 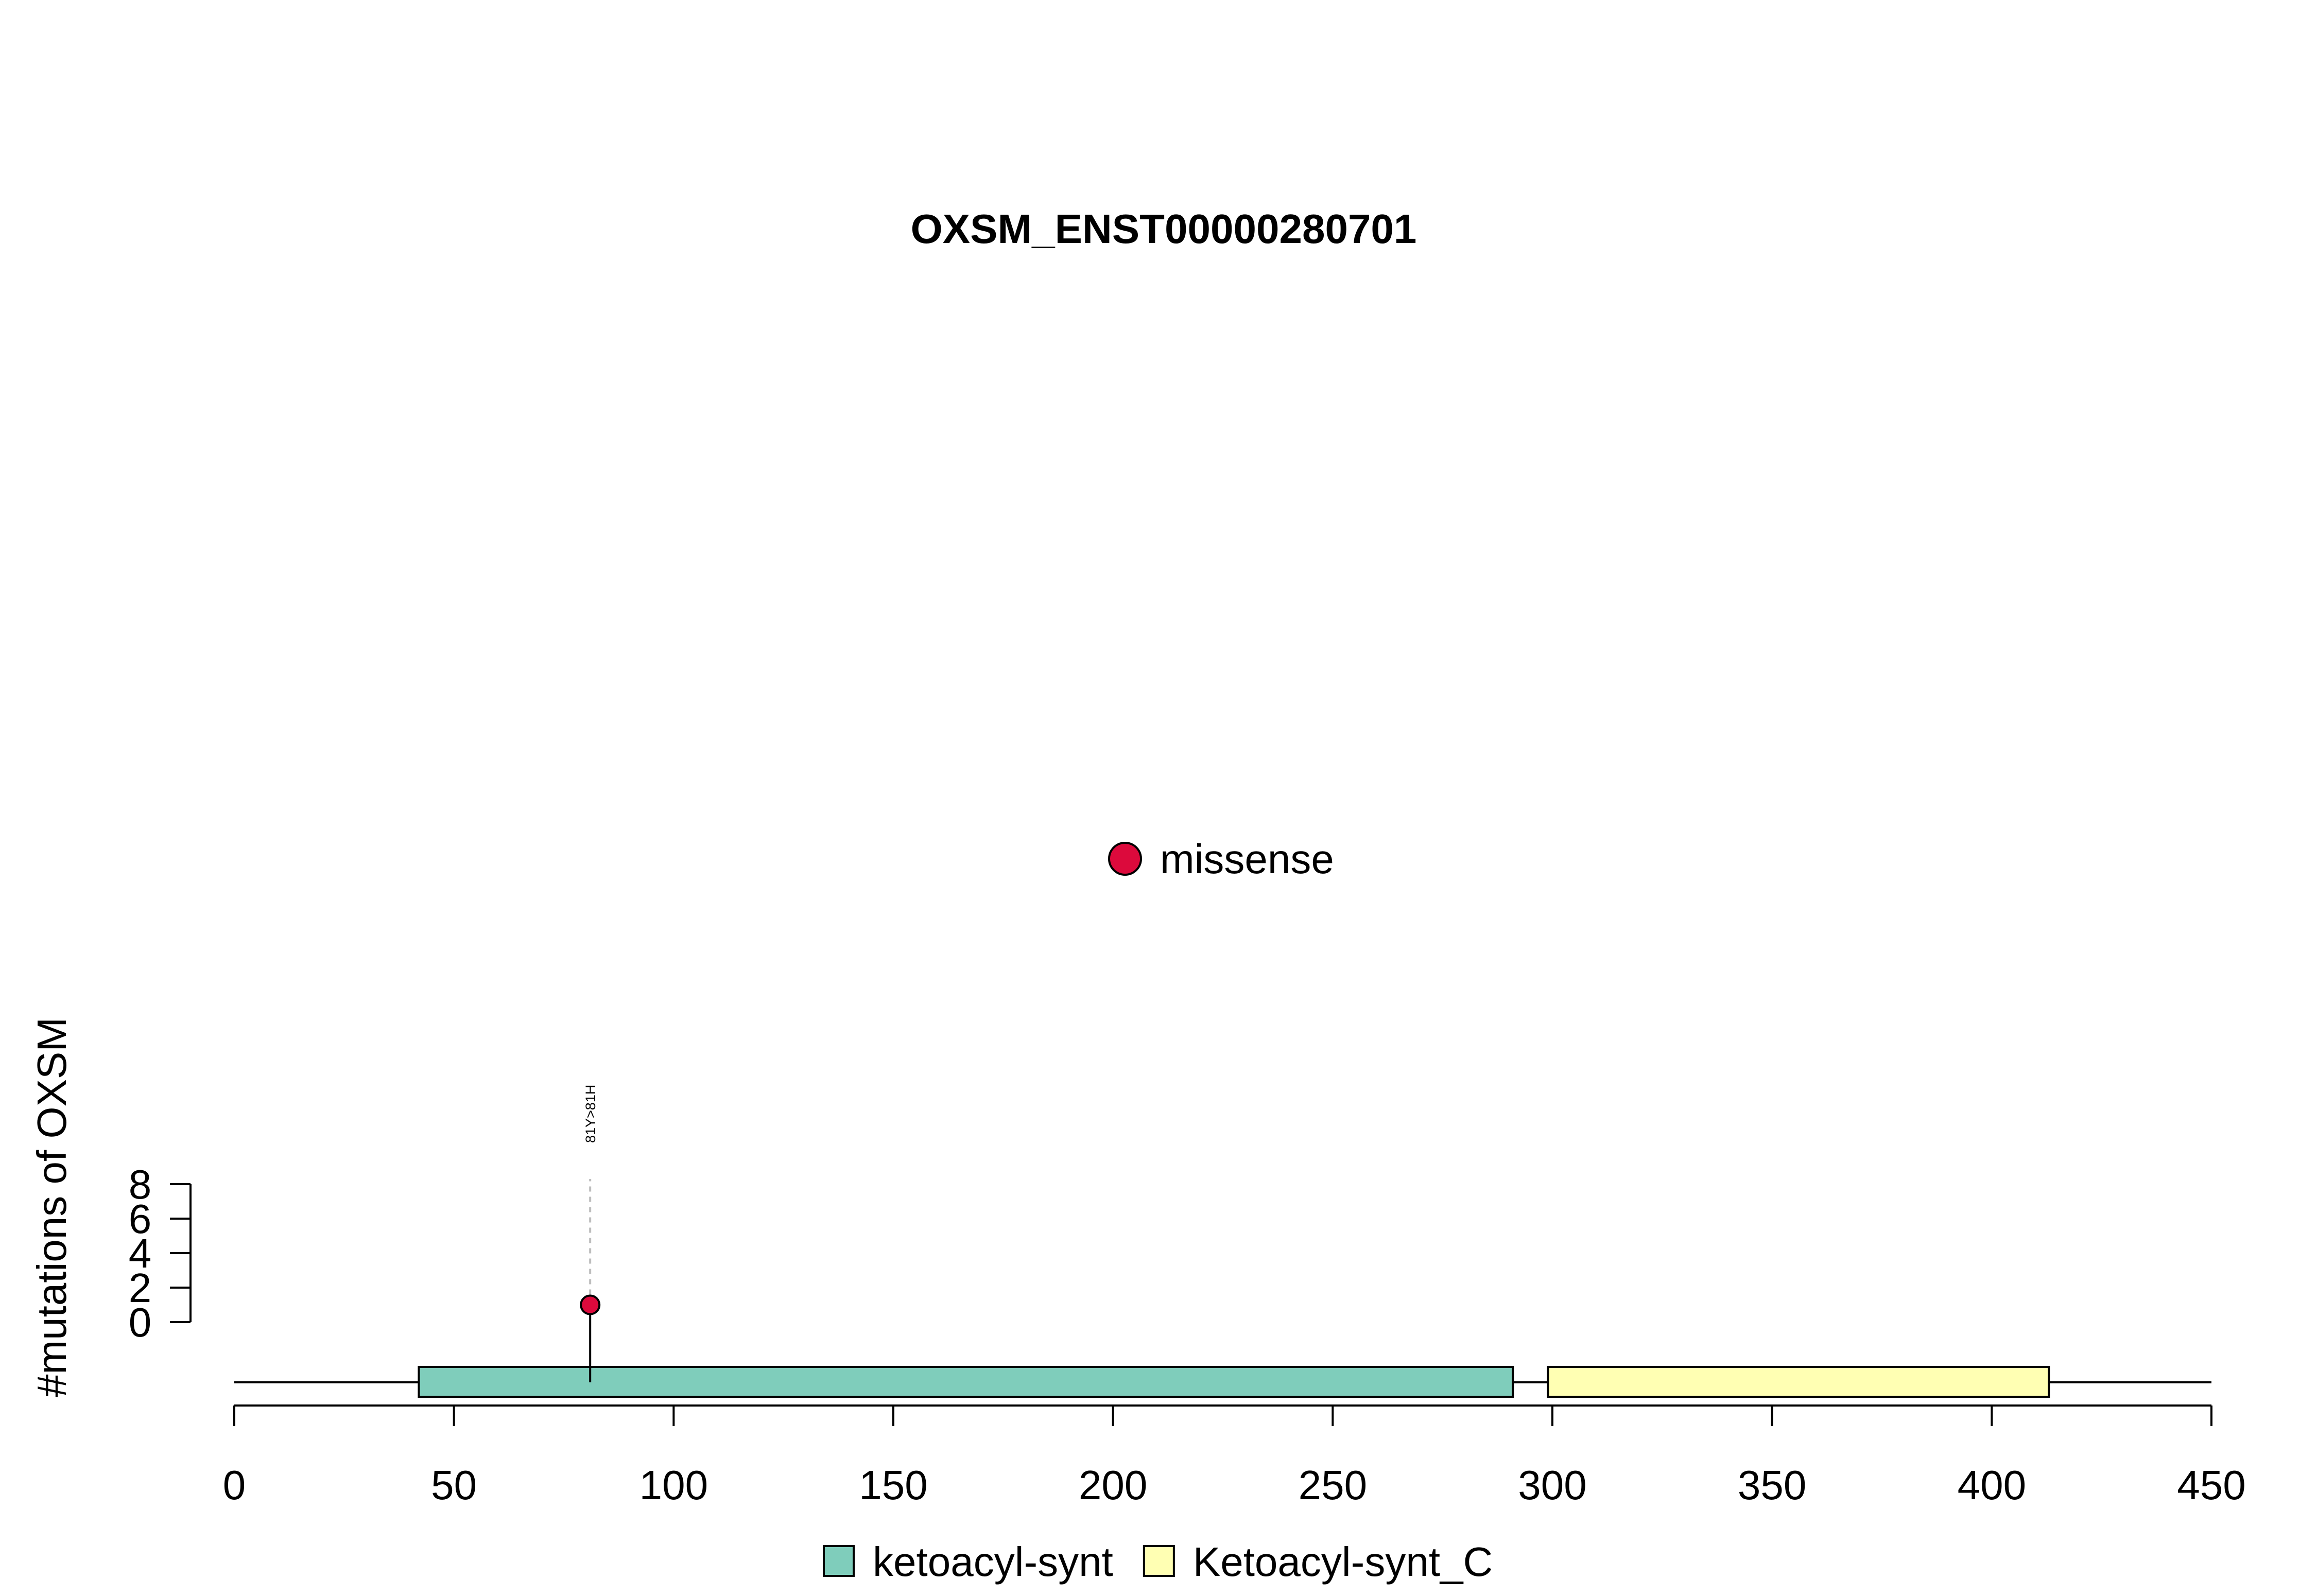 I want to click on x-tick-label: 450, so click(x=2211, y=1485).